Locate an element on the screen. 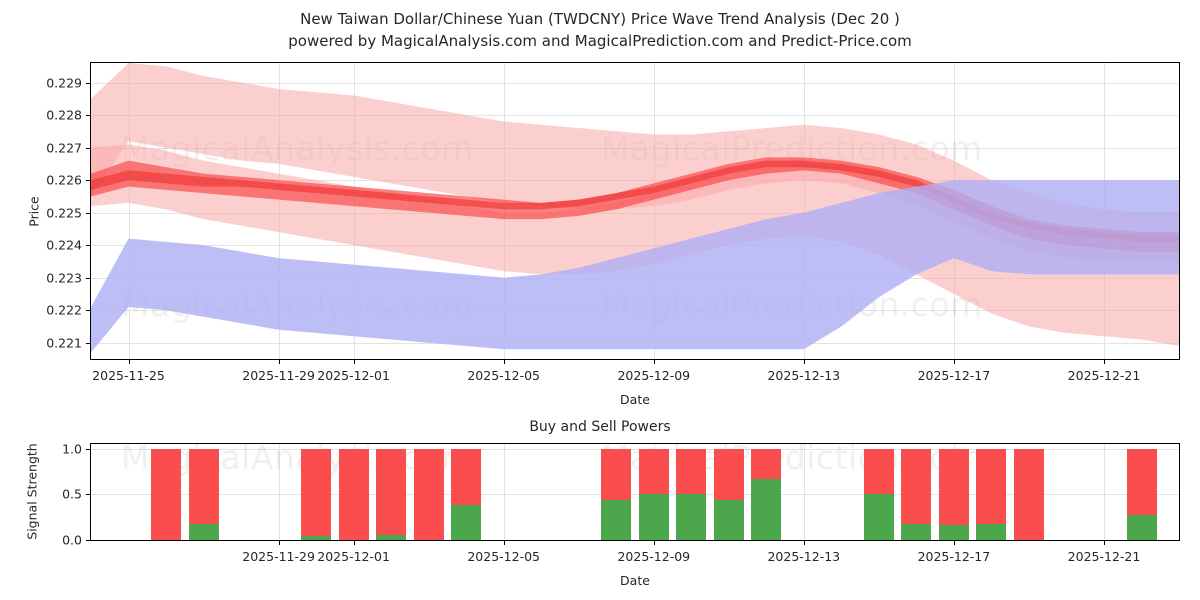 Image resolution: width=1200 pixels, height=600 pixels. signal-xtick-label: 2025-12-01 is located at coordinates (353, 556).